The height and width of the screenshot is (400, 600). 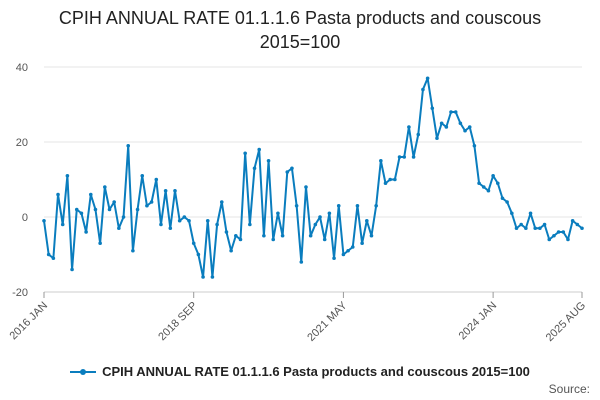 What do you see at coordinates (20, 293) in the screenshot?
I see `y-tick-label: -20` at bounding box center [20, 293].